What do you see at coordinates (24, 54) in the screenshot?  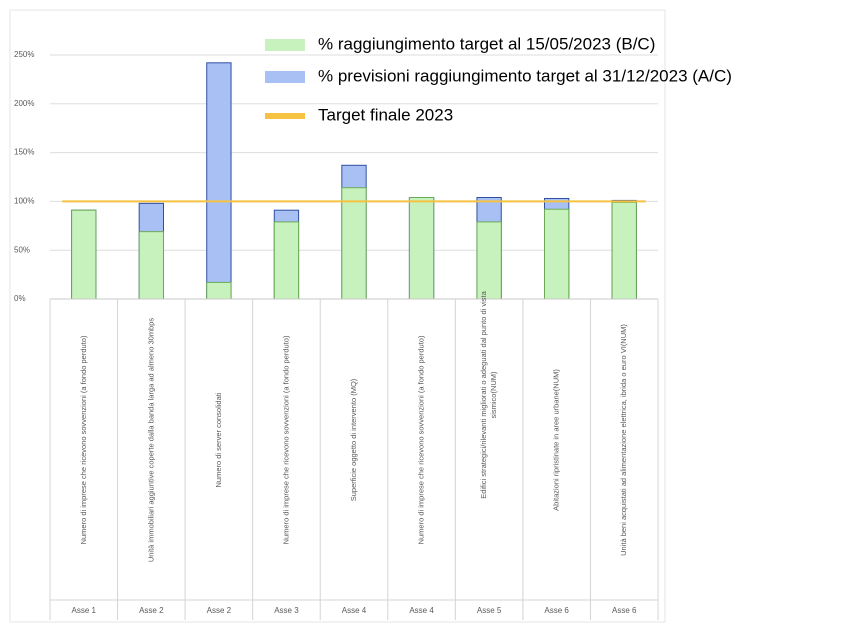 I see `y-tick-label: 250%` at bounding box center [24, 54].